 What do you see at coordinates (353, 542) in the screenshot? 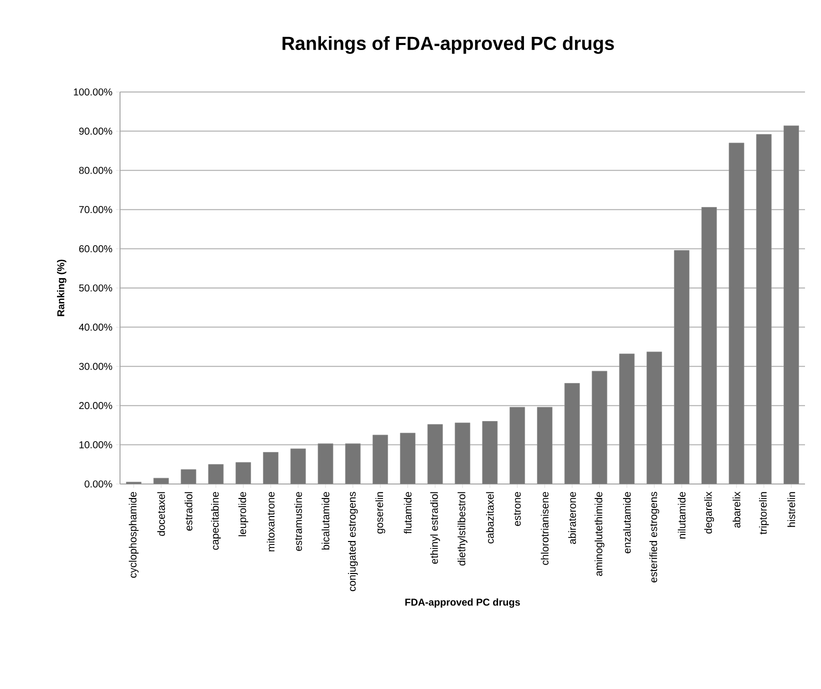
I see `x-tick-label: conjugated estrogens` at bounding box center [353, 542].